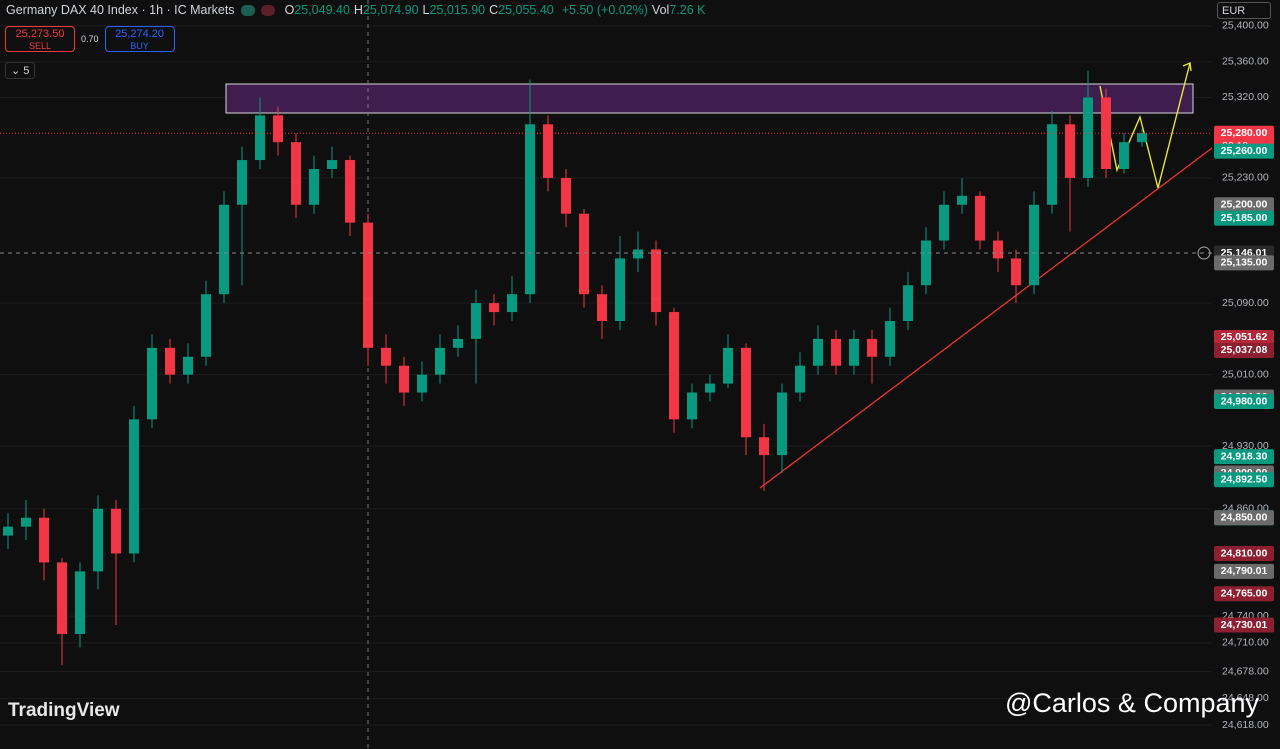  I want to click on price-tag-label: 24,730.01, so click(1244, 625).